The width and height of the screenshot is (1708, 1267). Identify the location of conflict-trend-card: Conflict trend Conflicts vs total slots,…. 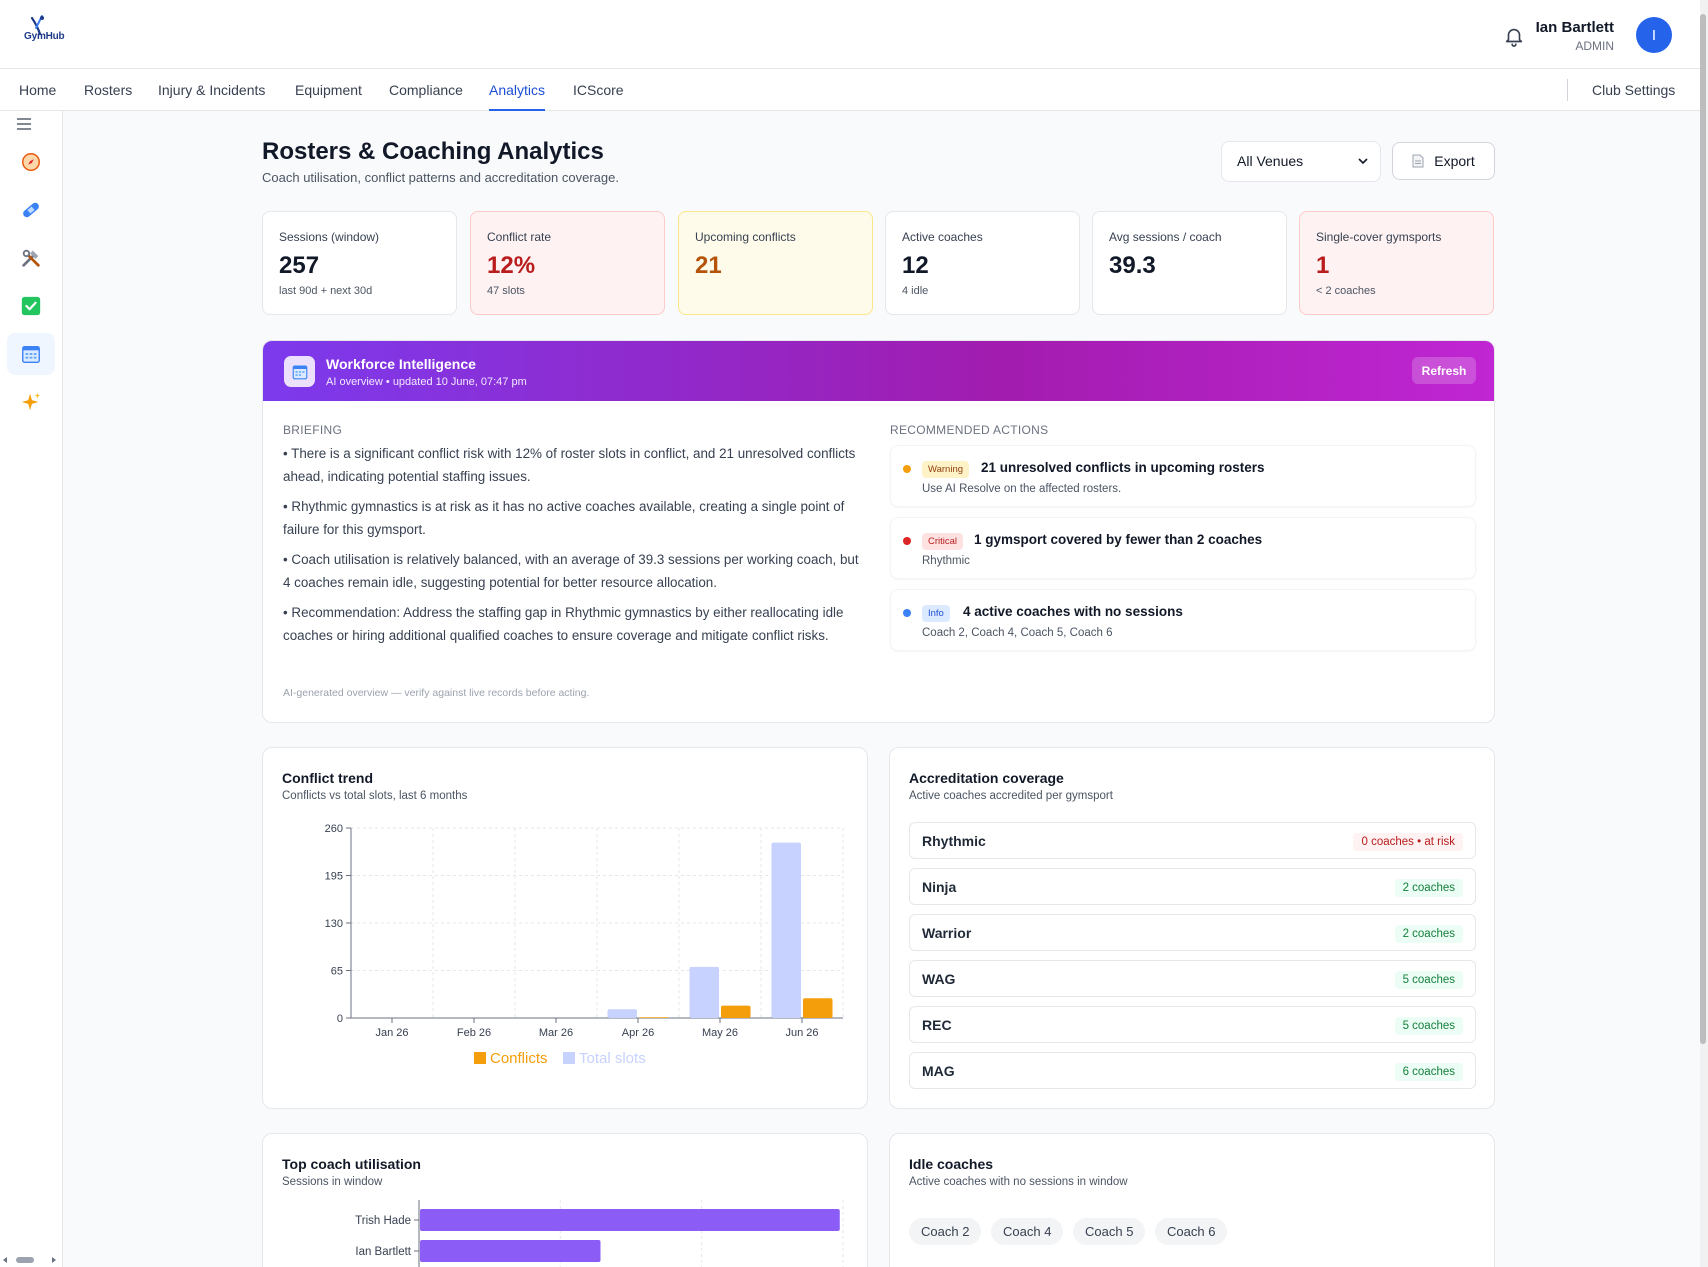
(565, 928).